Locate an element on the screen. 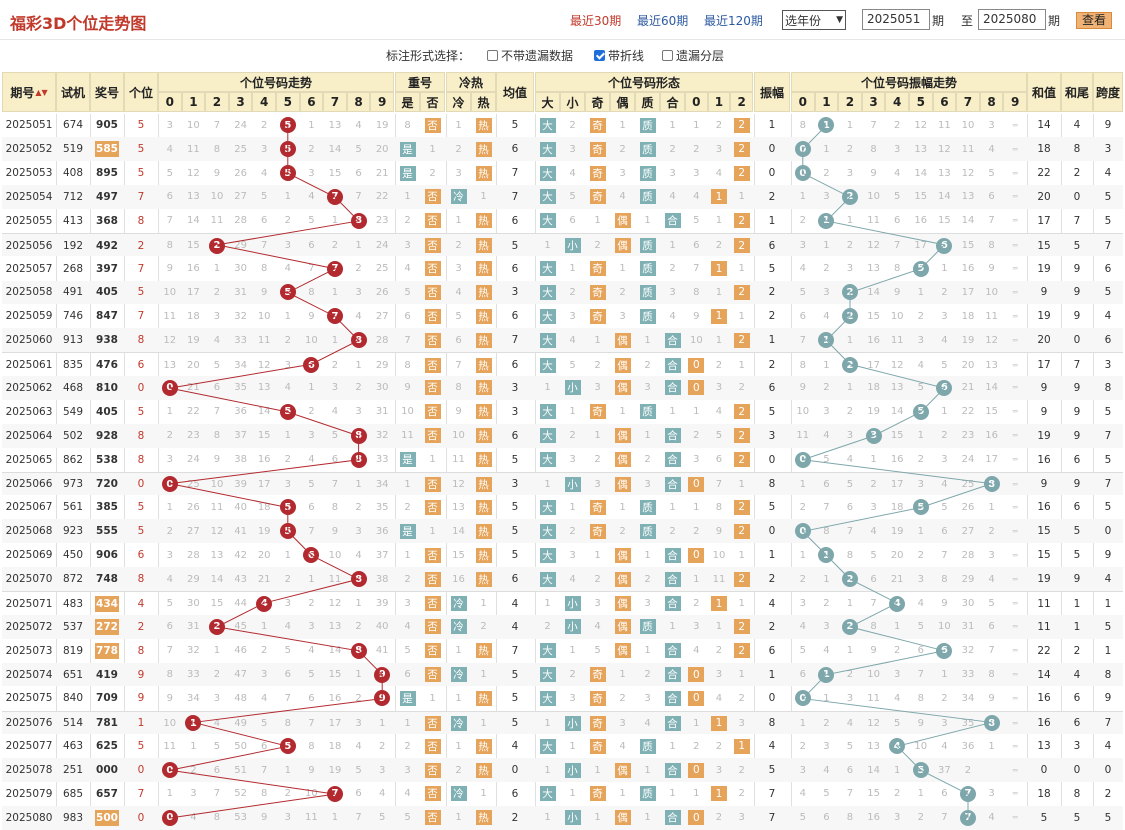 The width and height of the screenshot is (1125, 830). period-30-link: 最近30期 is located at coordinates (596, 21).